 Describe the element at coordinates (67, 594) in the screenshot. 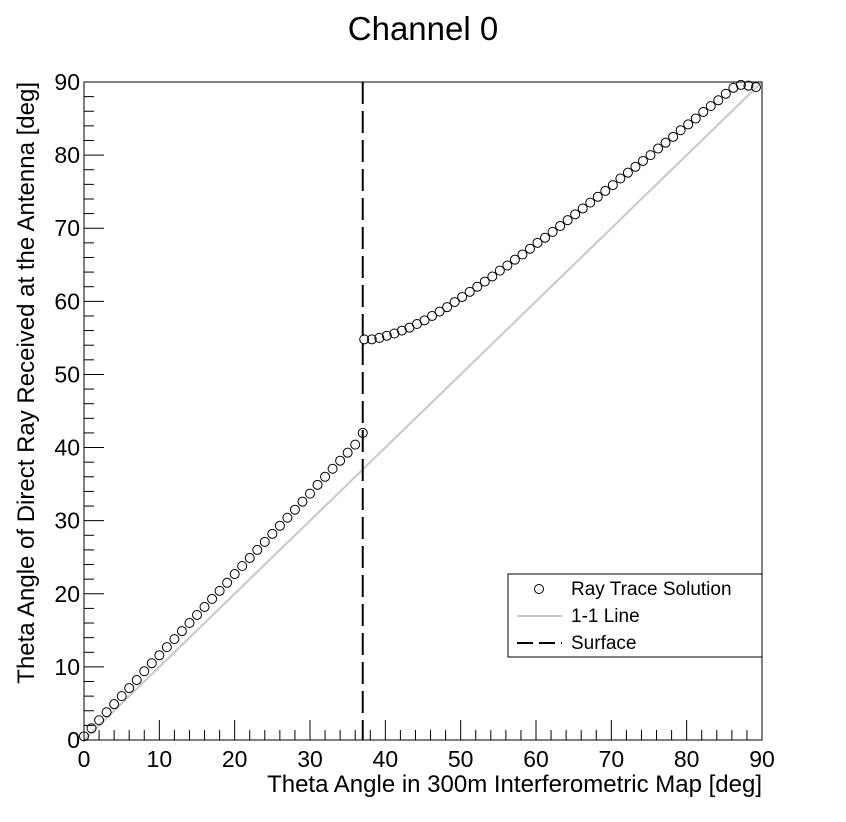

I see `y-tick-label: 20` at that location.